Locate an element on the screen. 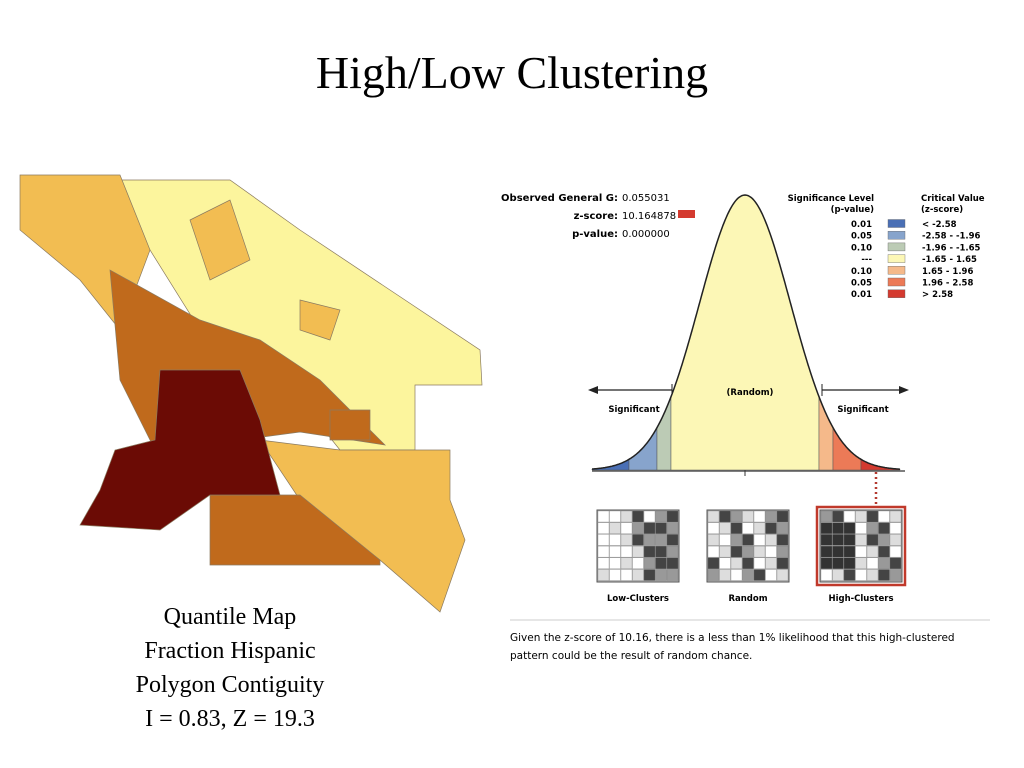  curve-label: Significant is located at coordinates (862, 410).